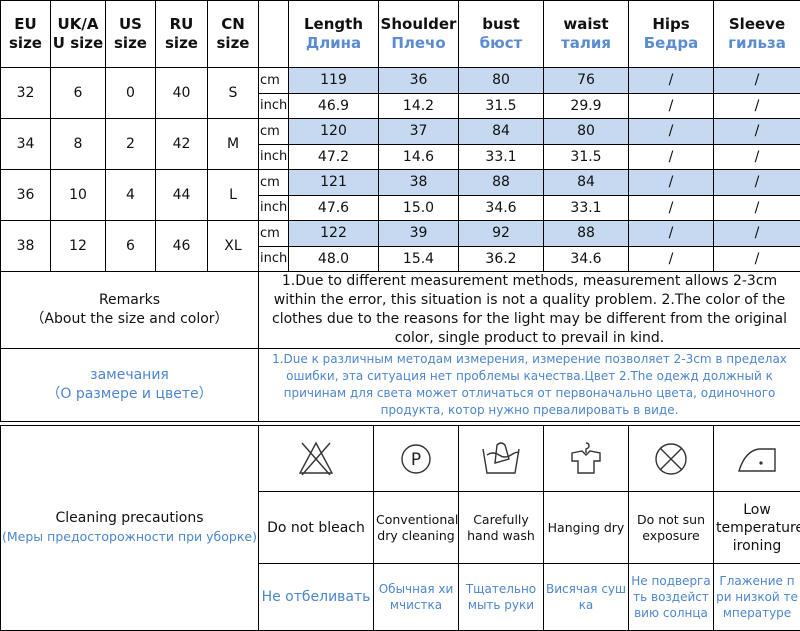  I want to click on size-uk: 6, so click(78, 93).